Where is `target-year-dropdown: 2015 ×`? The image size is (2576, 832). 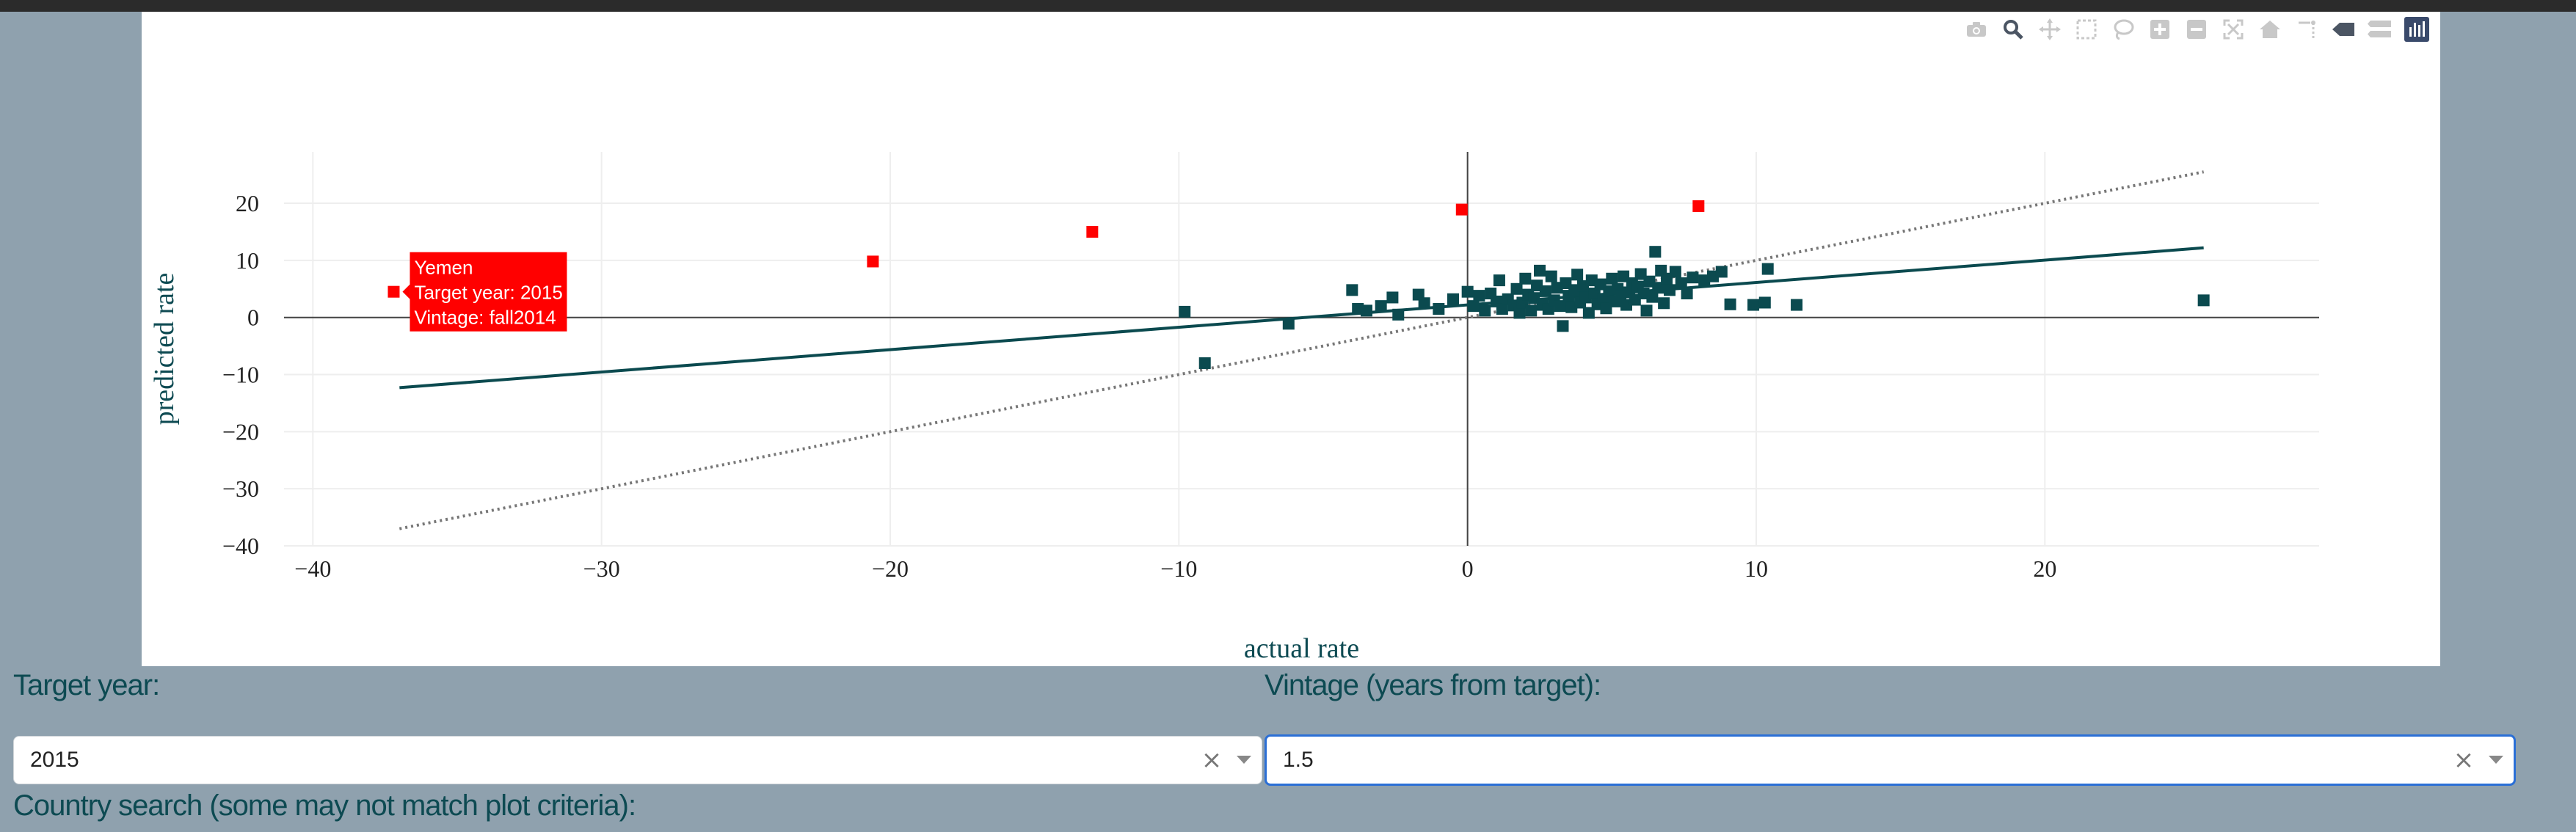 target-year-dropdown: 2015 × is located at coordinates (637, 760).